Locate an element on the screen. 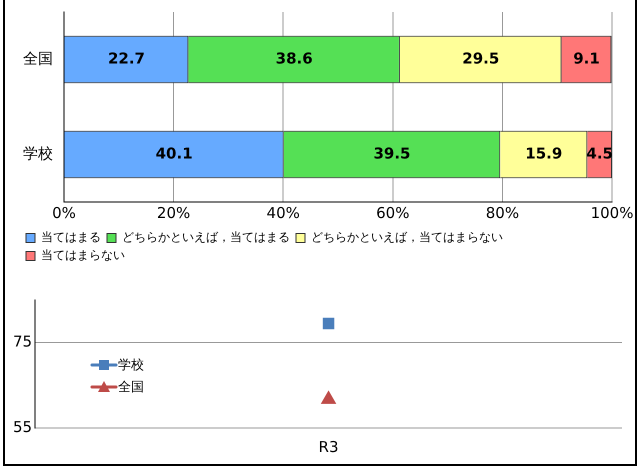 The width and height of the screenshot is (642, 470). legend-label: 当てはまる is located at coordinates (71, 237).